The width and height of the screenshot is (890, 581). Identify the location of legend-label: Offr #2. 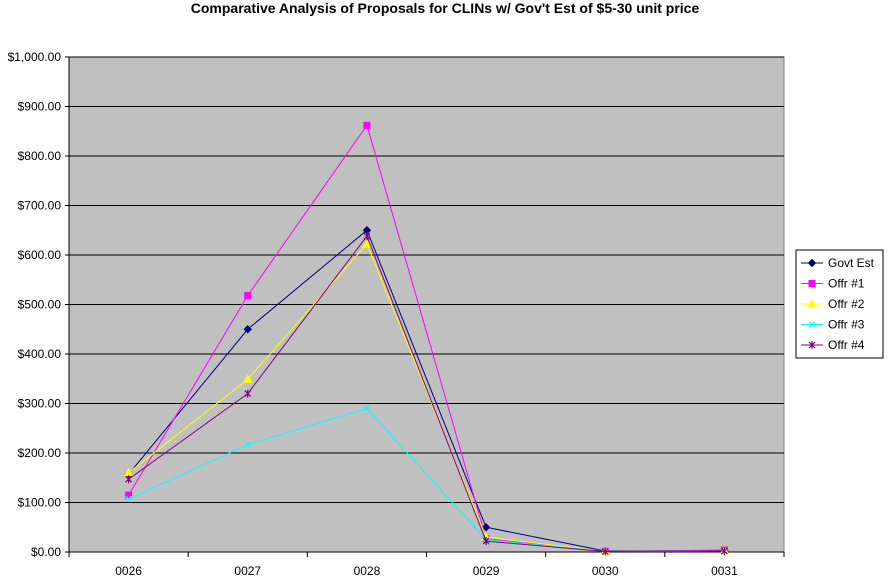
(846, 304).